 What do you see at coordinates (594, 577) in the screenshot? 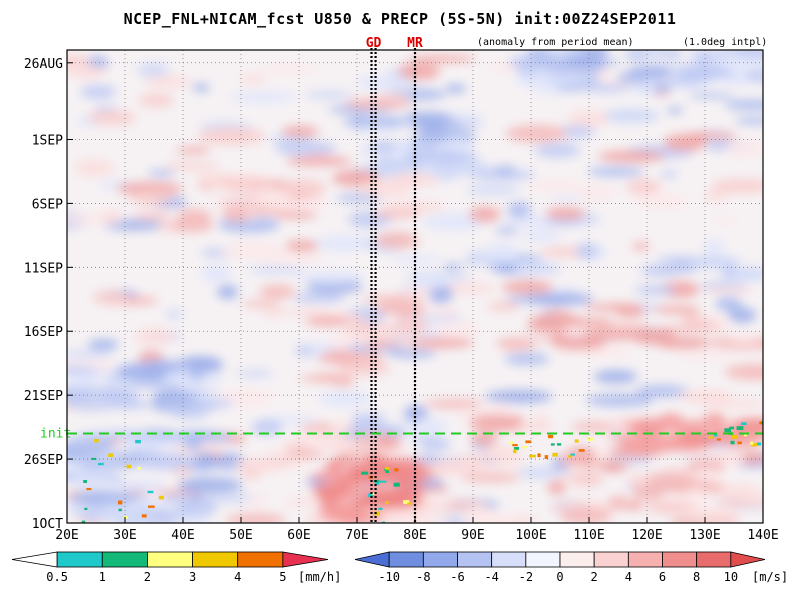
I see `wind-colorbar-label: 2` at bounding box center [594, 577].